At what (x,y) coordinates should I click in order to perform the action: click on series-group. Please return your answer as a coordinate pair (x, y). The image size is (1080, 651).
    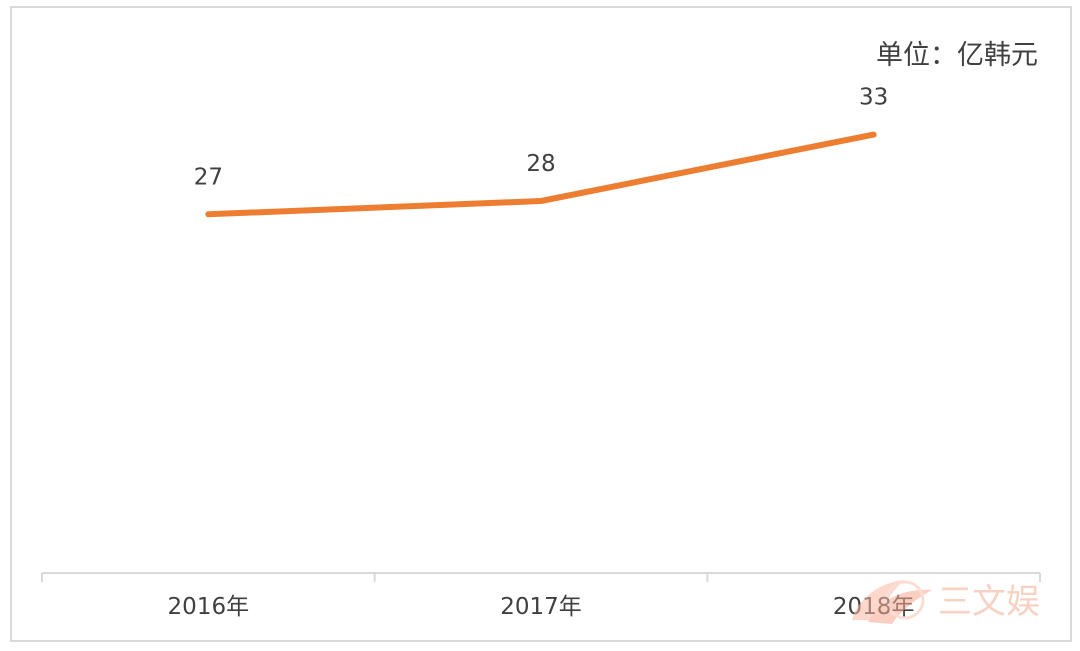
    Looking at the image, I should click on (541, 174).